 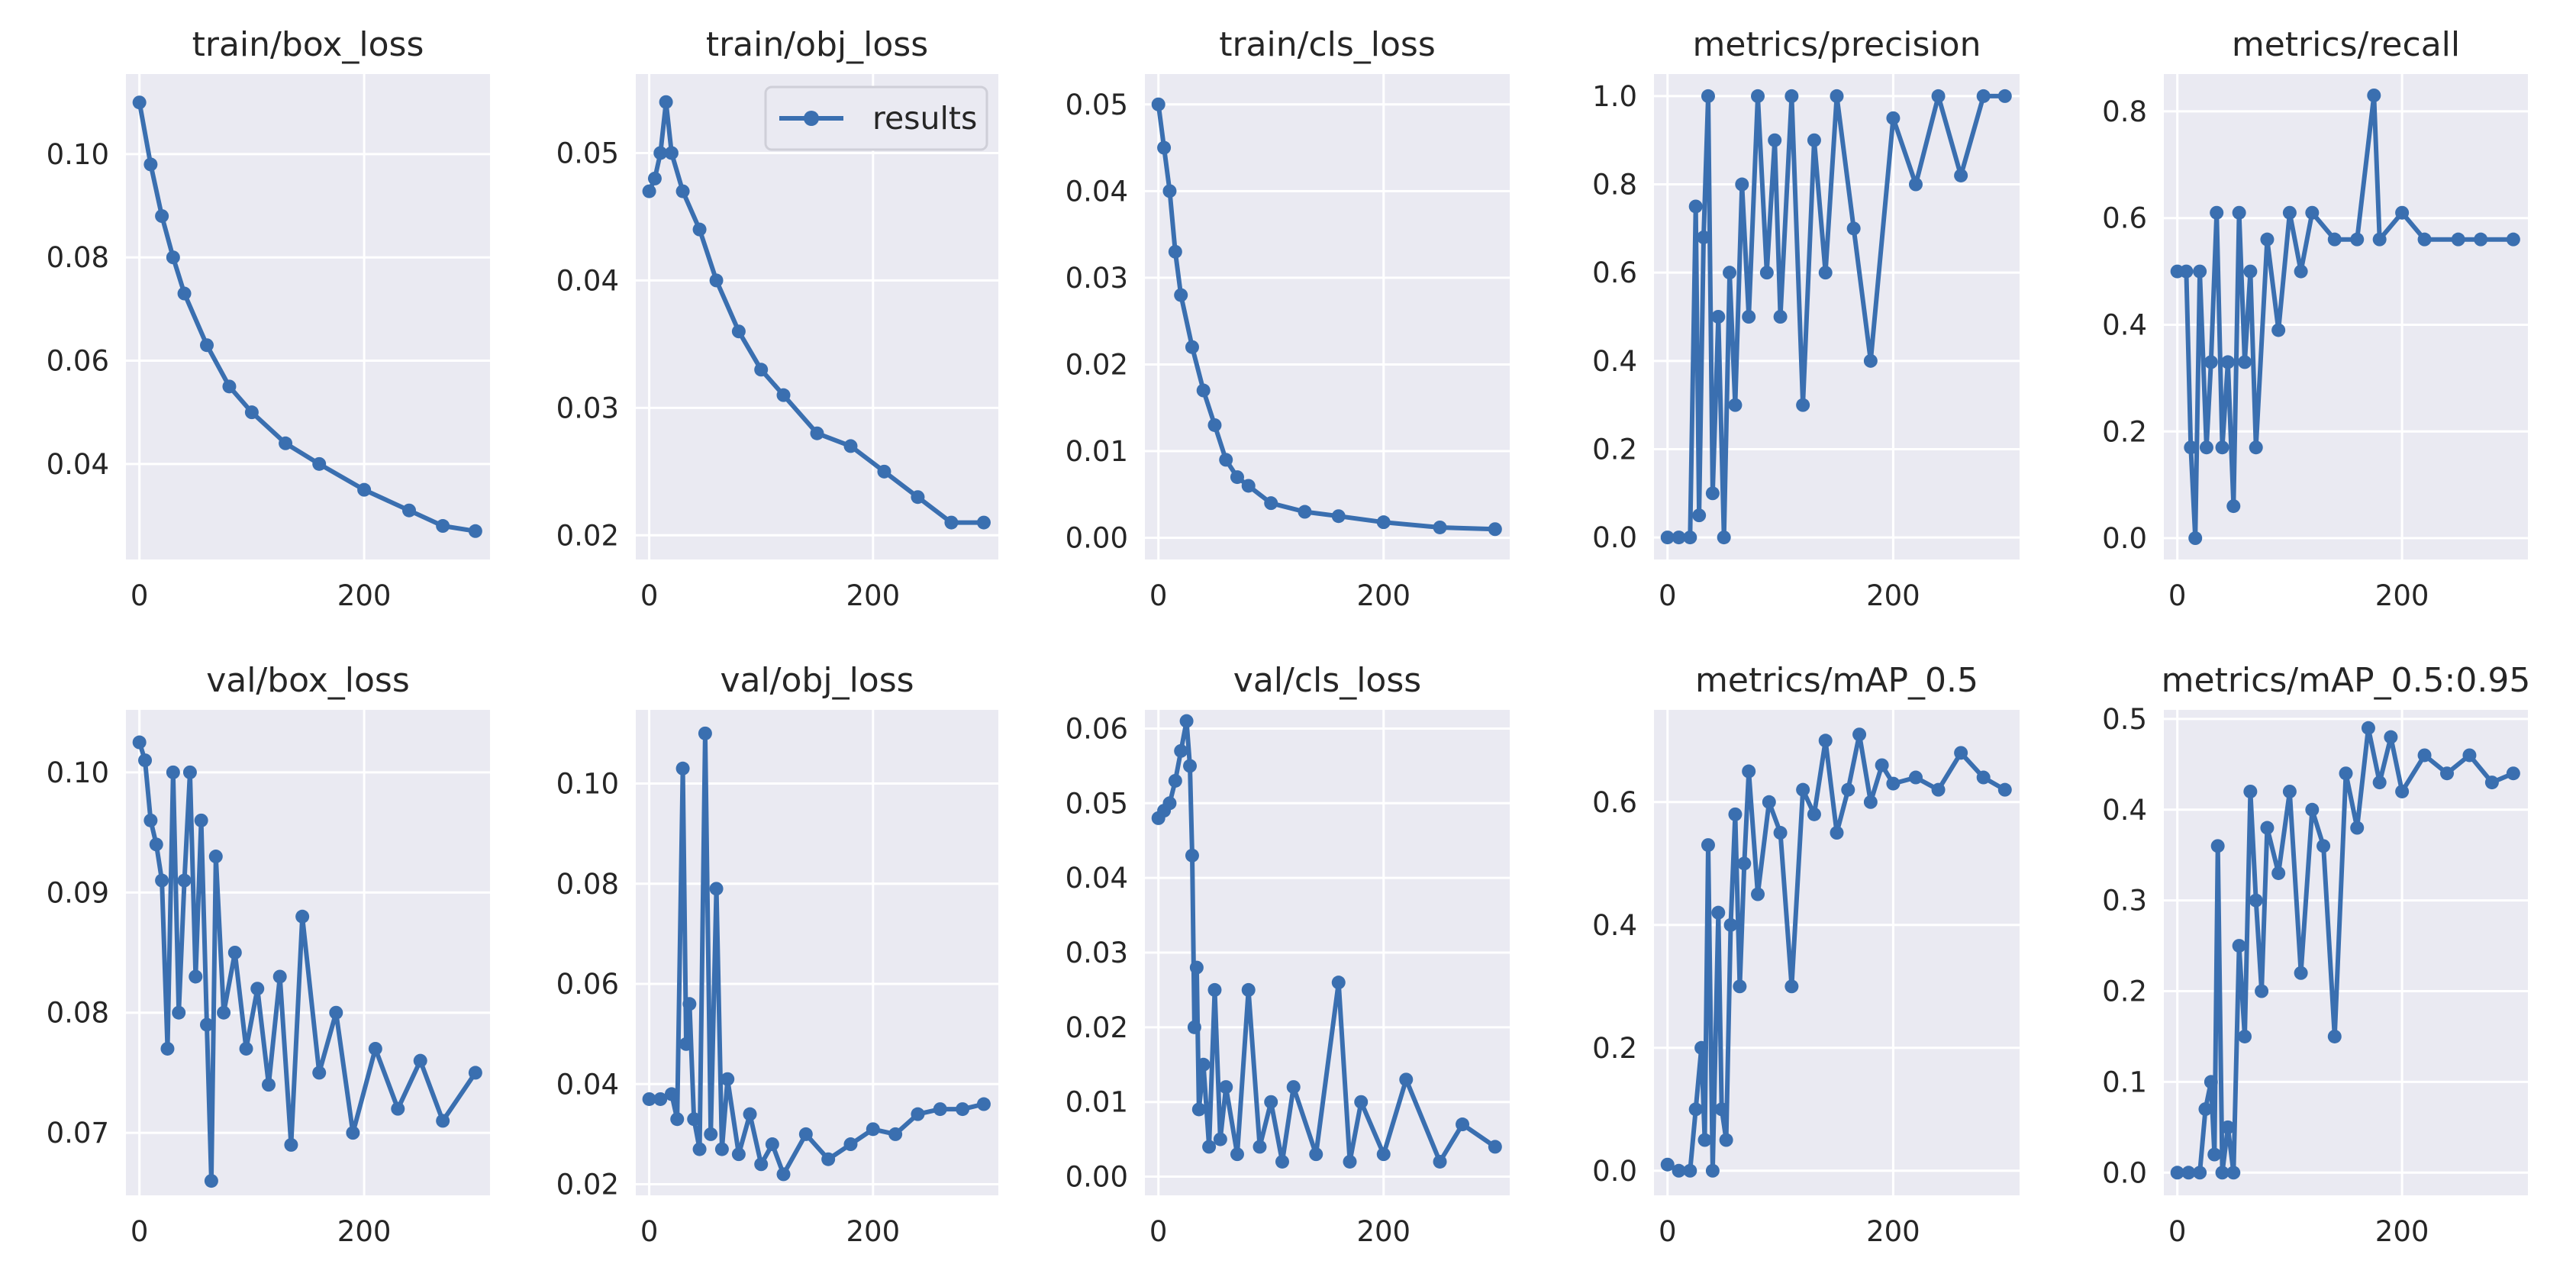 I want to click on y-tick-label: 0.5, so click(x=2124, y=719).